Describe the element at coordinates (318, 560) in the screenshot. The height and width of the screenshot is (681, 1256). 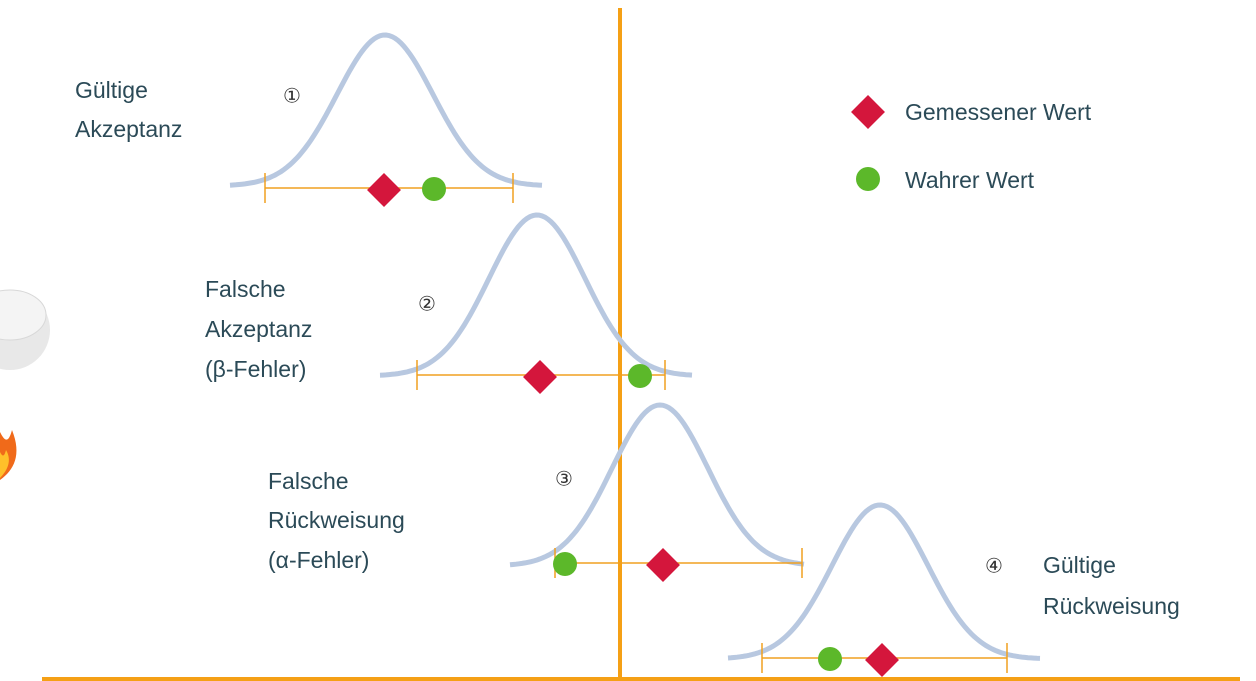
I see `case-label: (α-Fehler)` at that location.